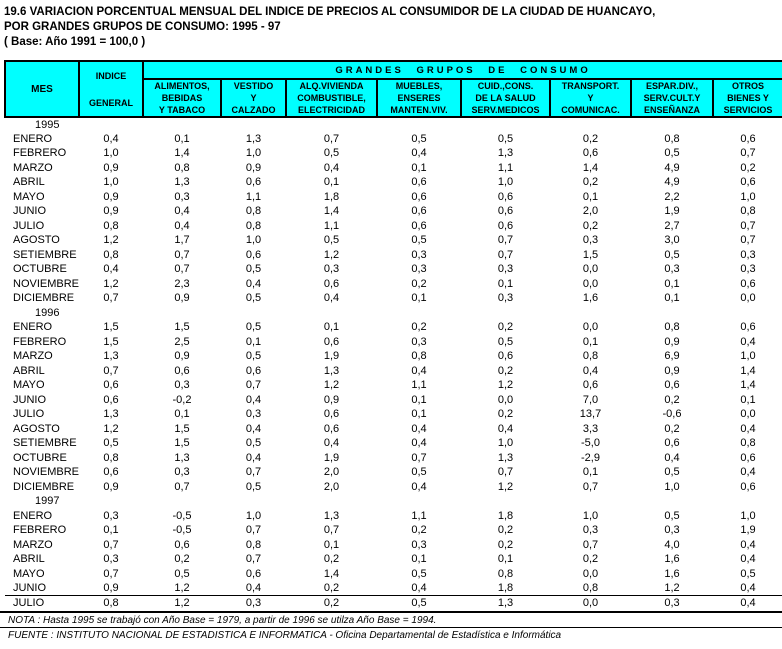  Describe the element at coordinates (672, 356) in the screenshot. I see `value-cell: 6,9` at that location.